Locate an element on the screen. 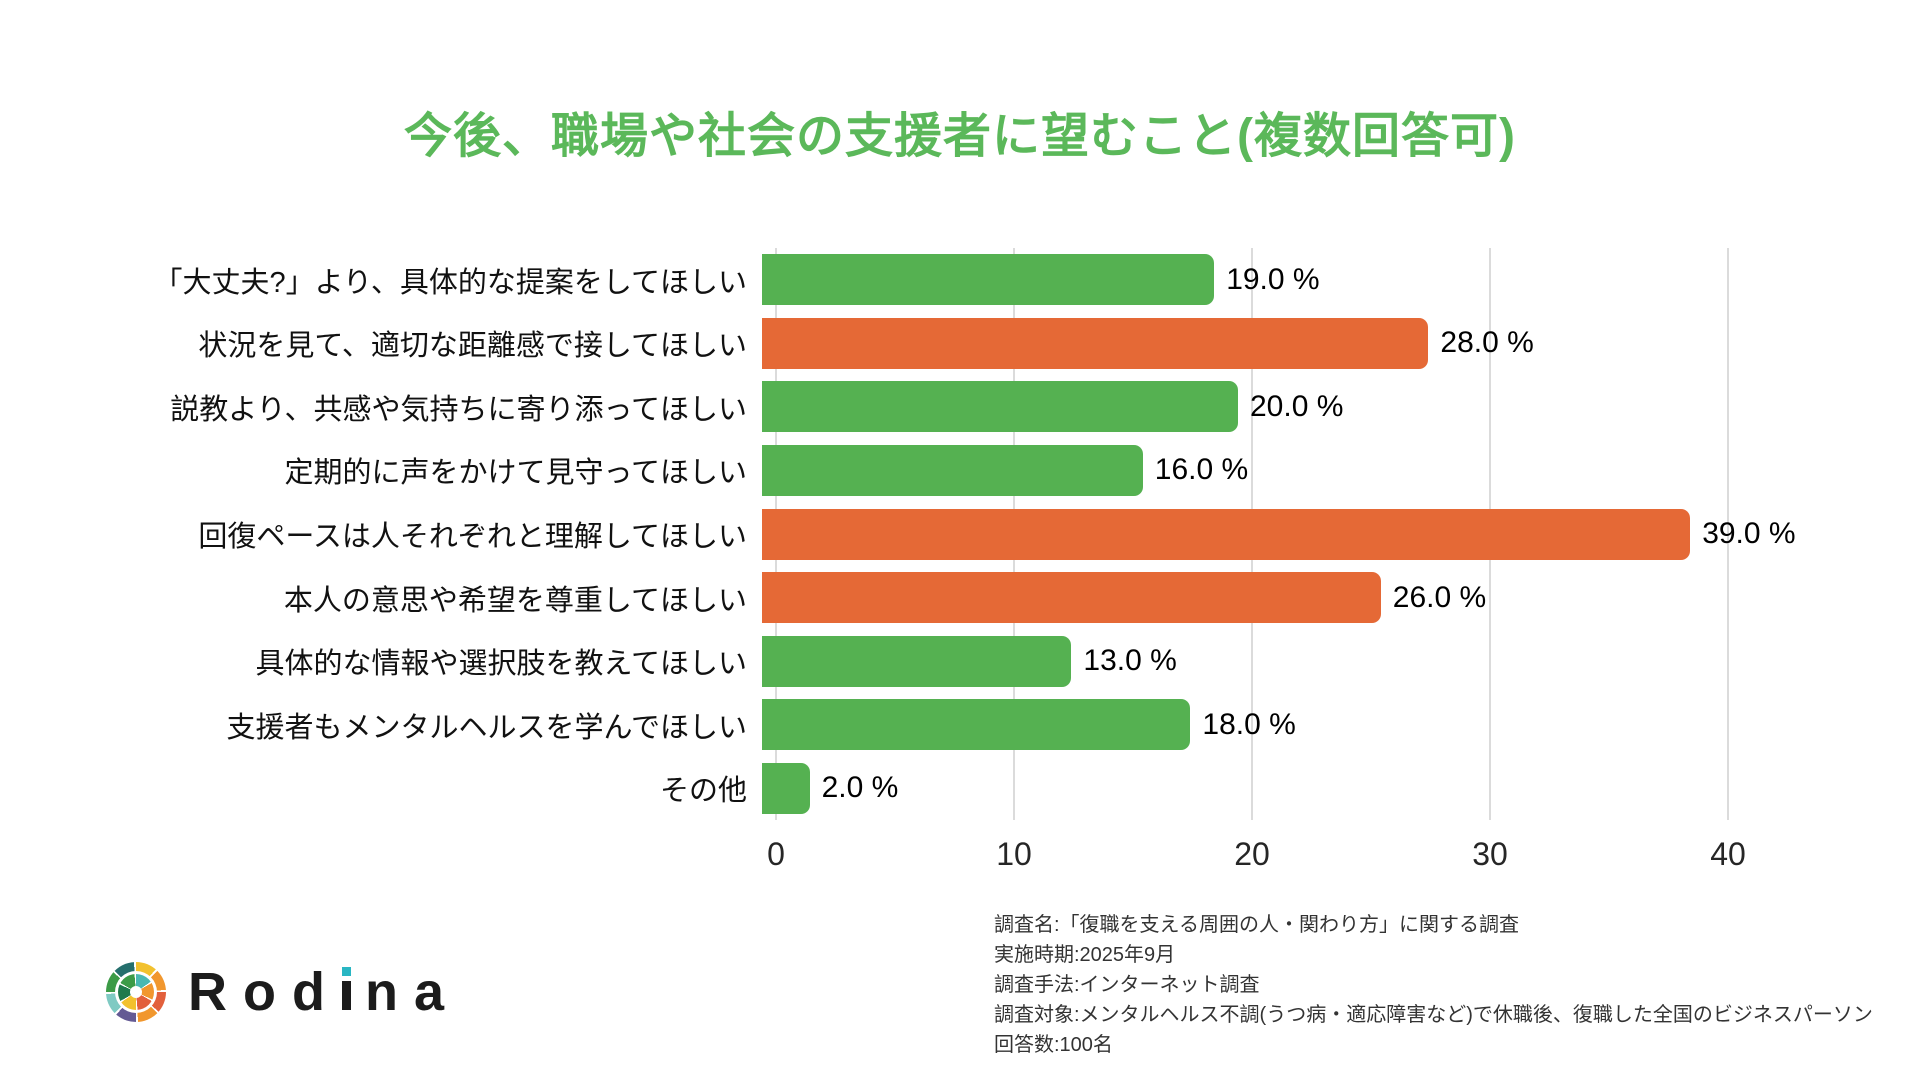  bar-row: 支援者もメンタルヘルスを学んでほしい 18.0 % is located at coordinates (929, 725).